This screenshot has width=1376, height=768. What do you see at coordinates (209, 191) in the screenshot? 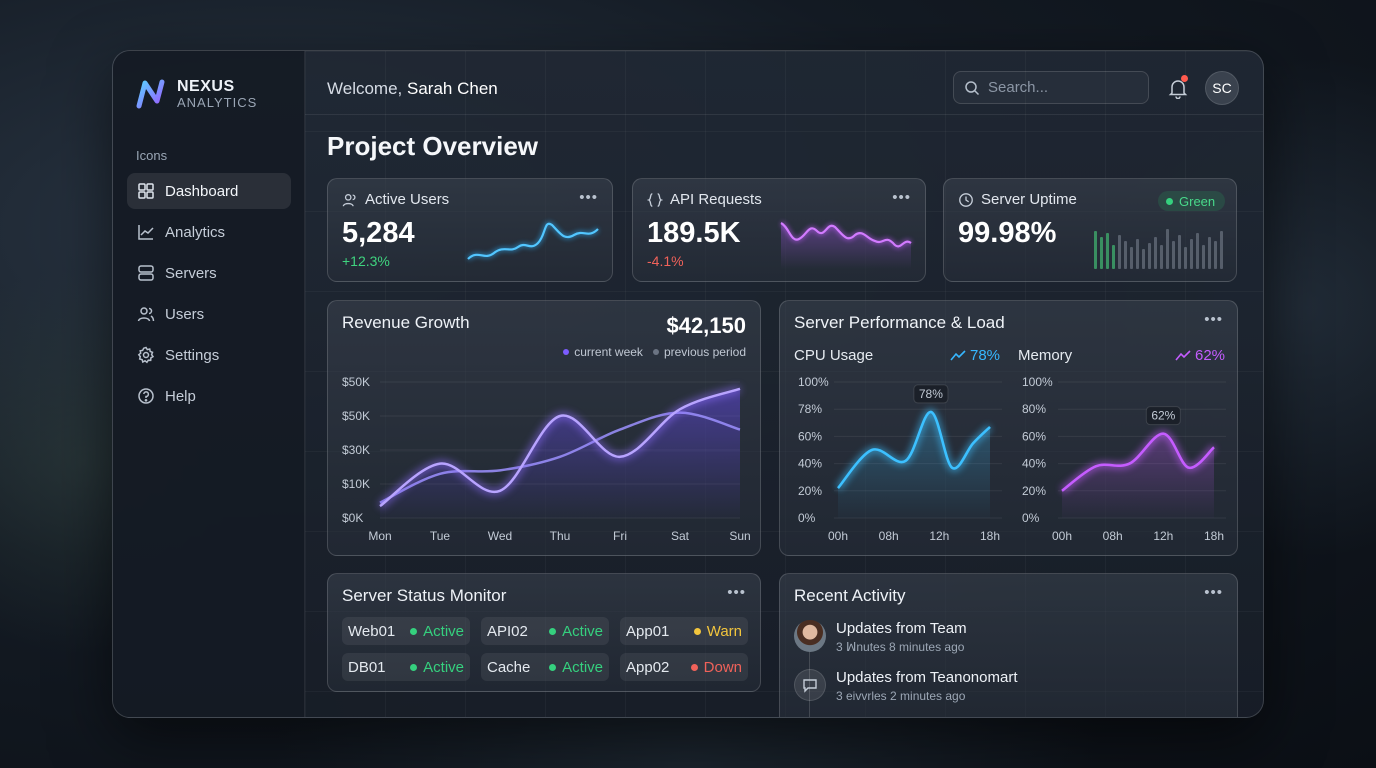
I see `sidebar-item-dashboard: Dashboard` at bounding box center [209, 191].